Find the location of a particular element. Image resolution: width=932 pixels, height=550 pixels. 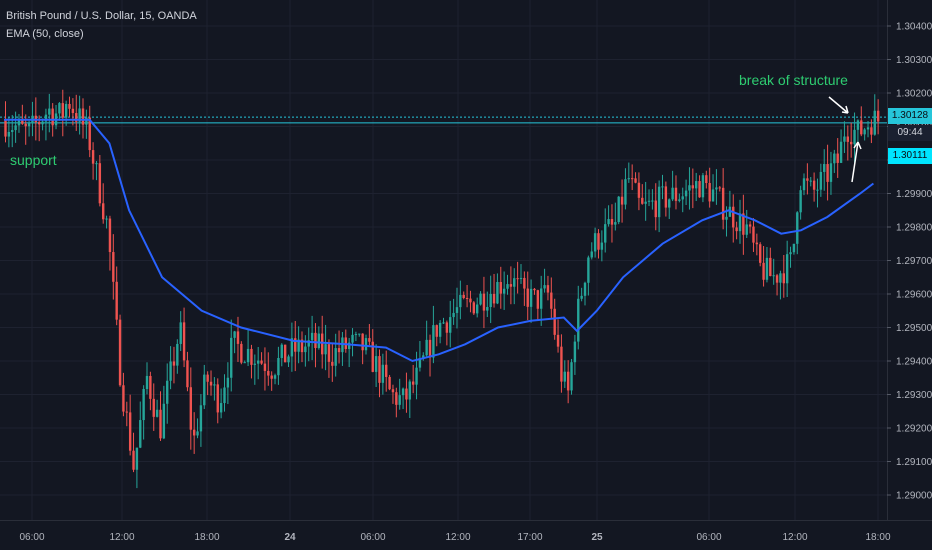

price-tag-level-b: 1.30111 is located at coordinates (910, 156).